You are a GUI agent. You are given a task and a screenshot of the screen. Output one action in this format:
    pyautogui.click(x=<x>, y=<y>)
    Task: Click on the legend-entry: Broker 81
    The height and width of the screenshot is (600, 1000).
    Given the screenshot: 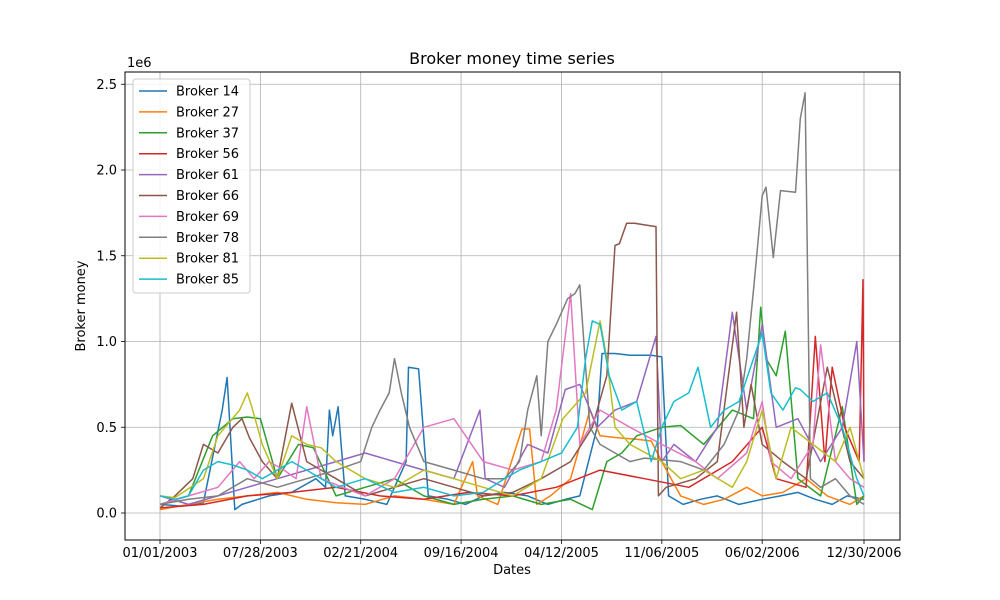 What is the action you would take?
    pyautogui.click(x=207, y=259)
    